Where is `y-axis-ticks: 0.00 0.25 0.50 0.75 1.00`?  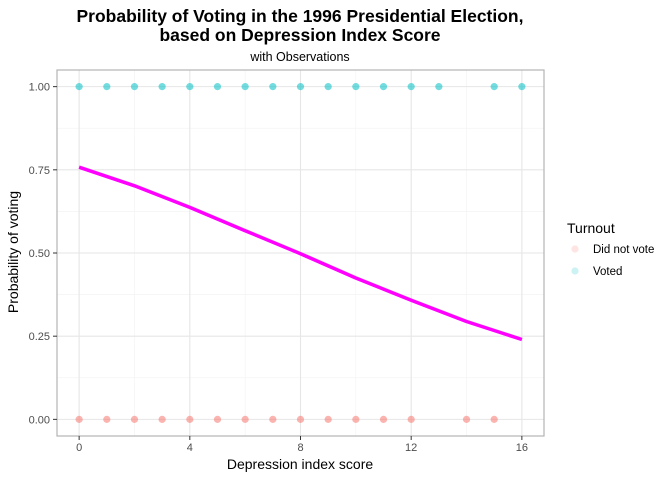
y-axis-ticks: 0.00 0.25 0.50 0.75 1.00 is located at coordinates (43, 254).